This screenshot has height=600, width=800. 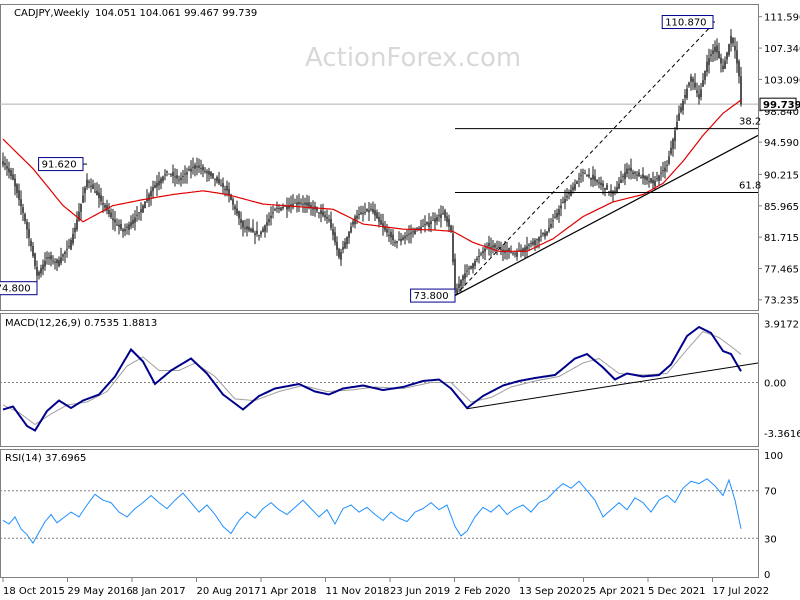 I want to click on watermark: ActionForex.com, so click(x=413, y=58).